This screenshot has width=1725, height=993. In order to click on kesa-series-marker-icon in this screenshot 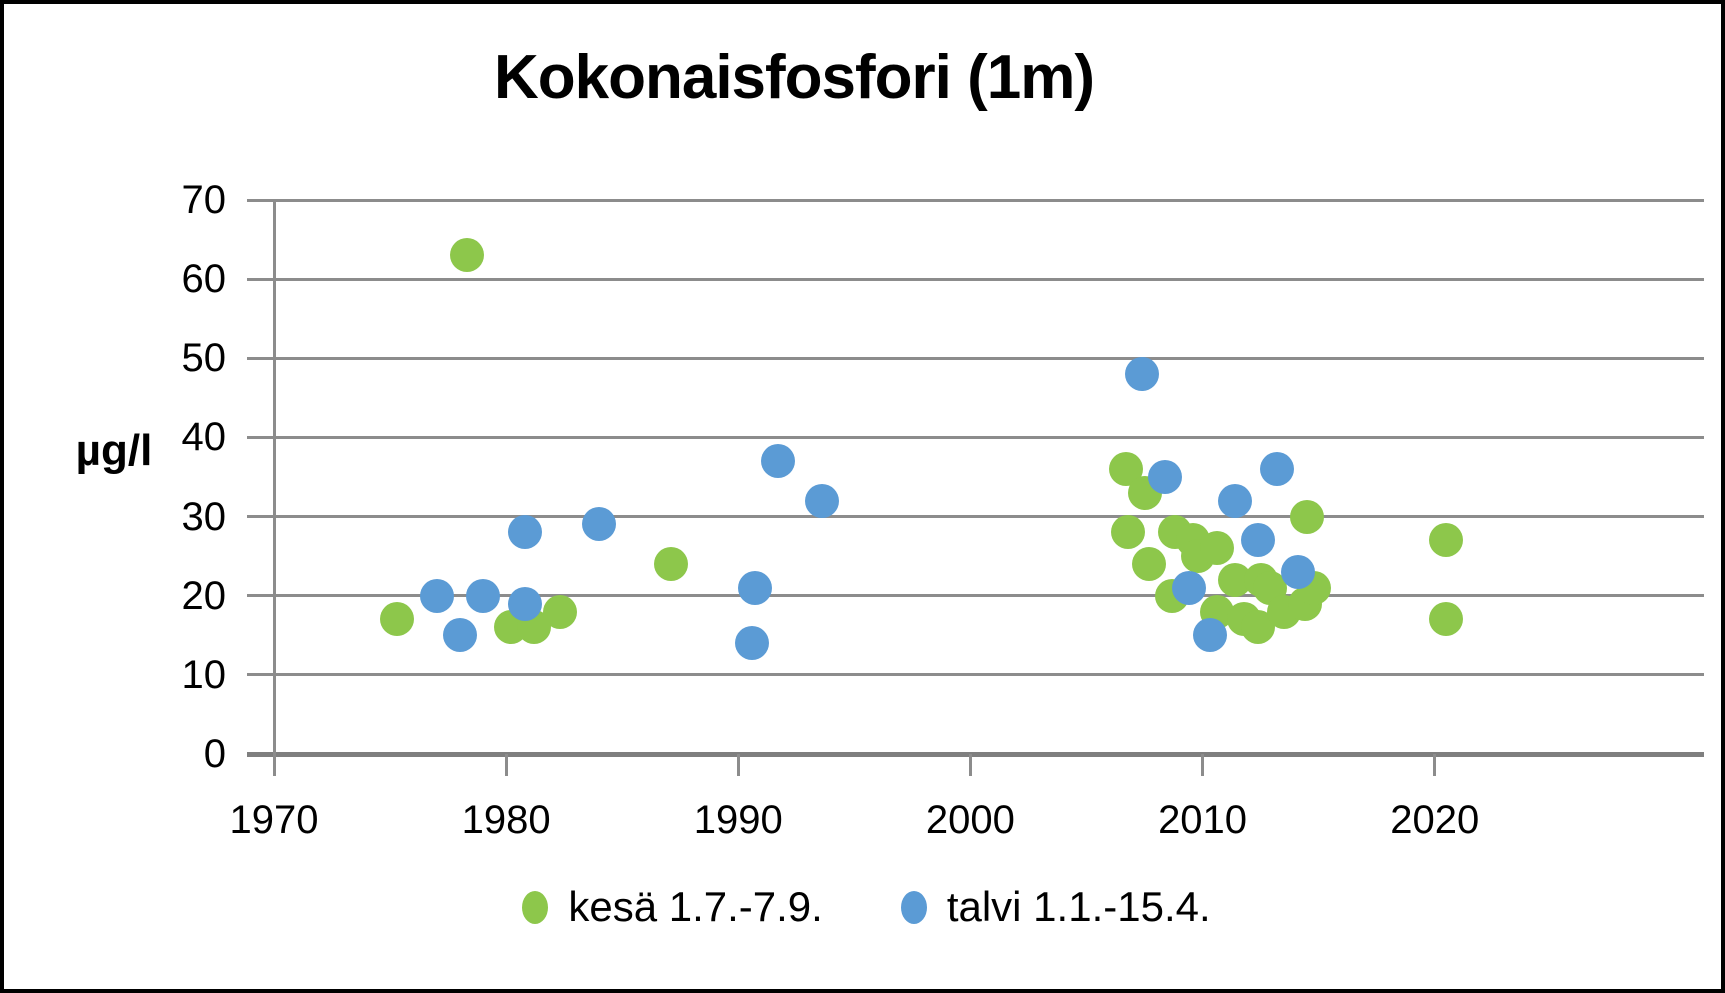, I will do `click(535, 907)`.